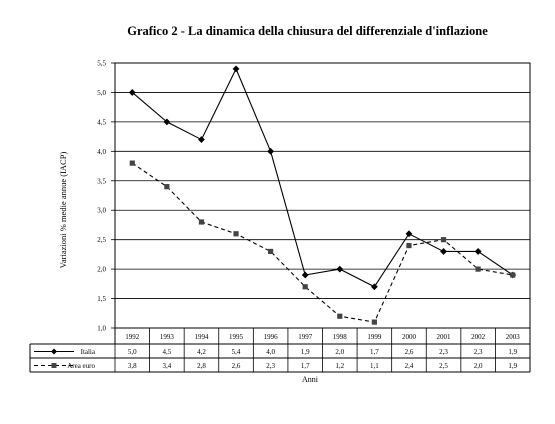 The image size is (555, 424). What do you see at coordinates (236, 352) in the screenshot?
I see `table-value: 5,4` at bounding box center [236, 352].